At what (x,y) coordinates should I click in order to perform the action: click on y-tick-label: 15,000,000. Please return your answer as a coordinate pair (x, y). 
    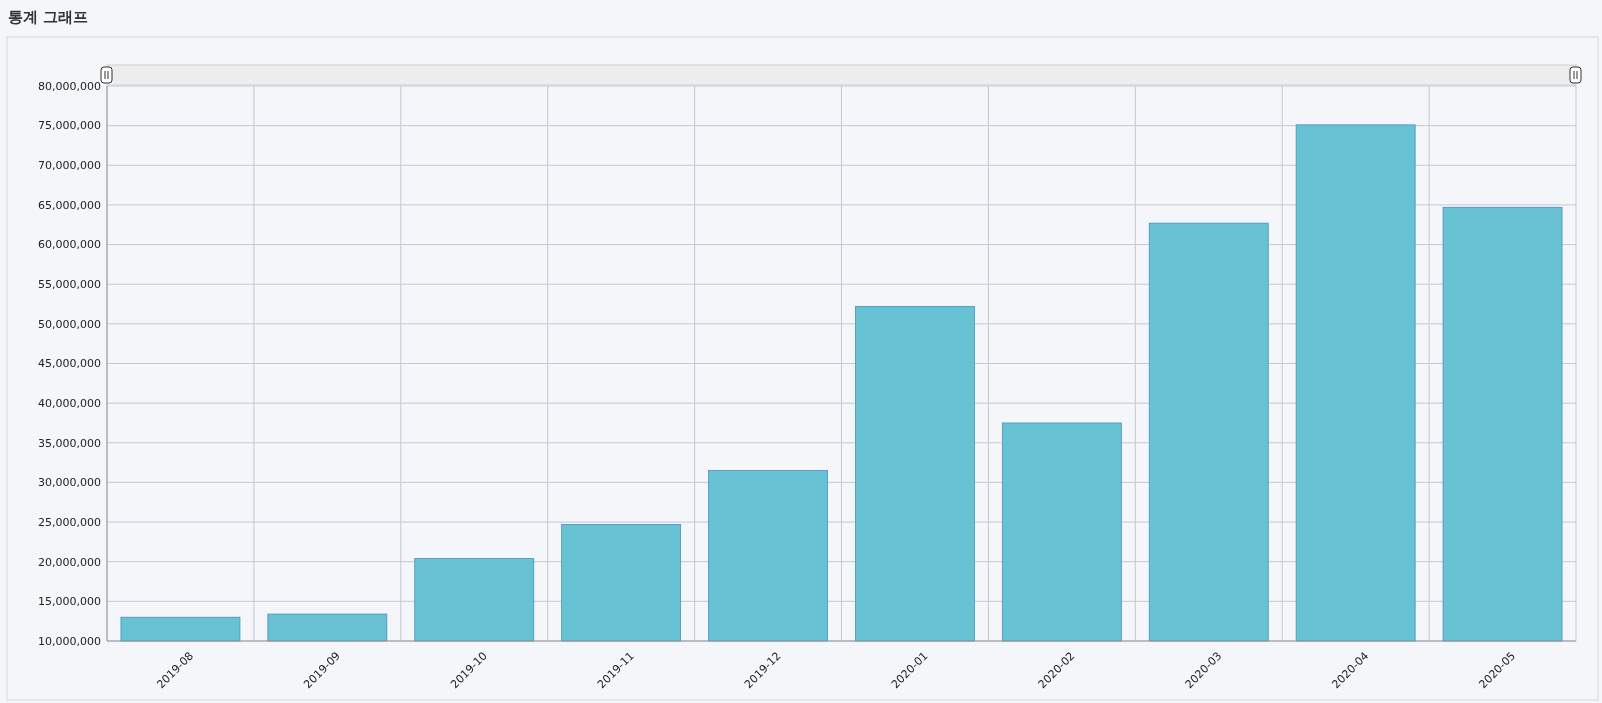
    Looking at the image, I should click on (69, 602).